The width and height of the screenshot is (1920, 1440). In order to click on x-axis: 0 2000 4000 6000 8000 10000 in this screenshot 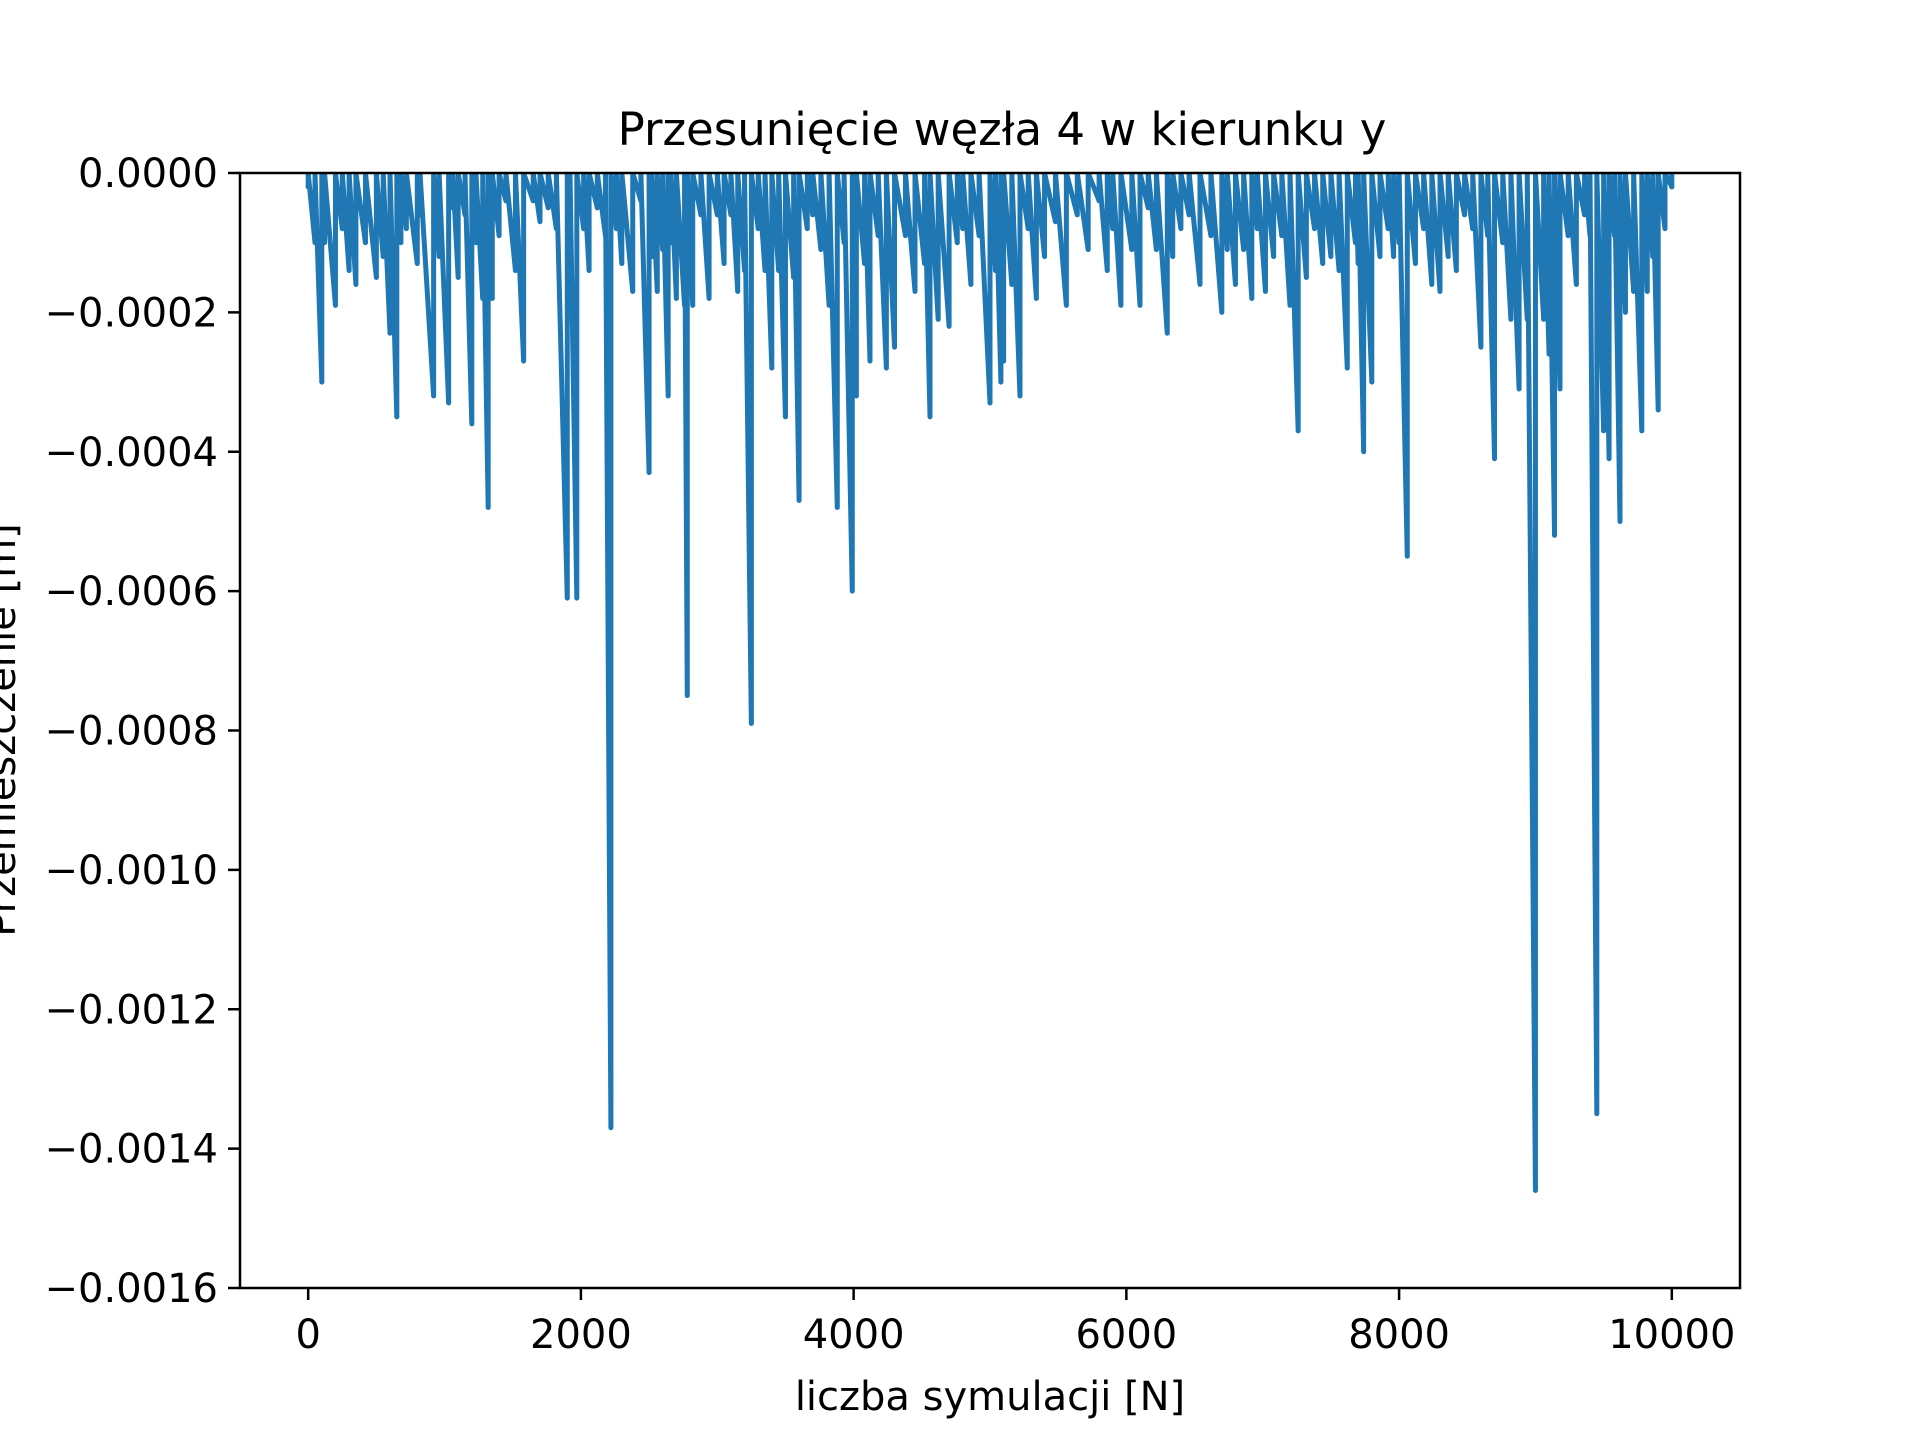, I will do `click(1015, 1323)`.